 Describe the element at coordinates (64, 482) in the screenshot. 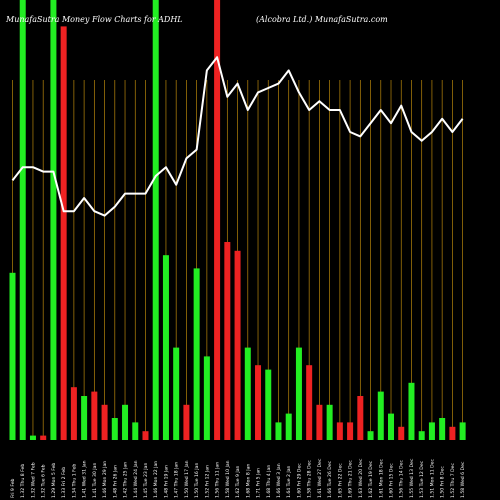

I see `x-tick-label: 1.33 Fri 2 Feb` at that location.